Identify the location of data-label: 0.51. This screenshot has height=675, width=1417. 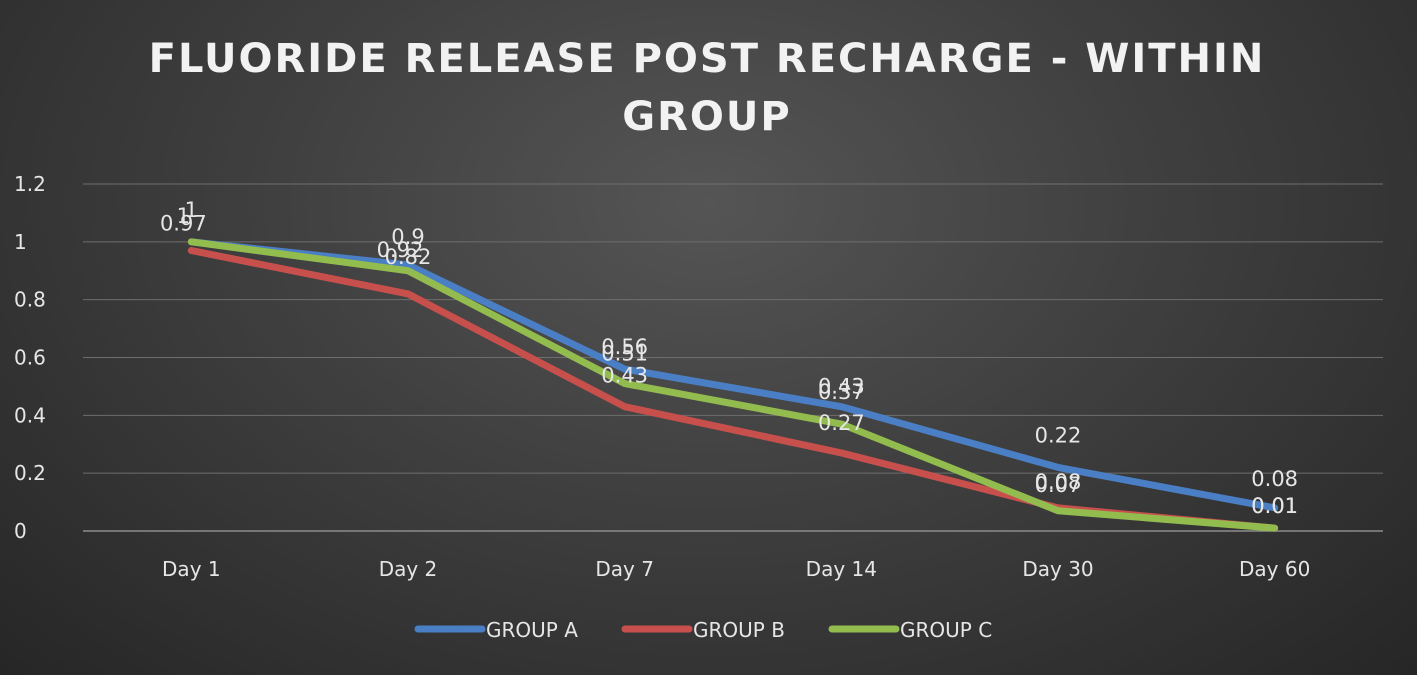
(624, 354).